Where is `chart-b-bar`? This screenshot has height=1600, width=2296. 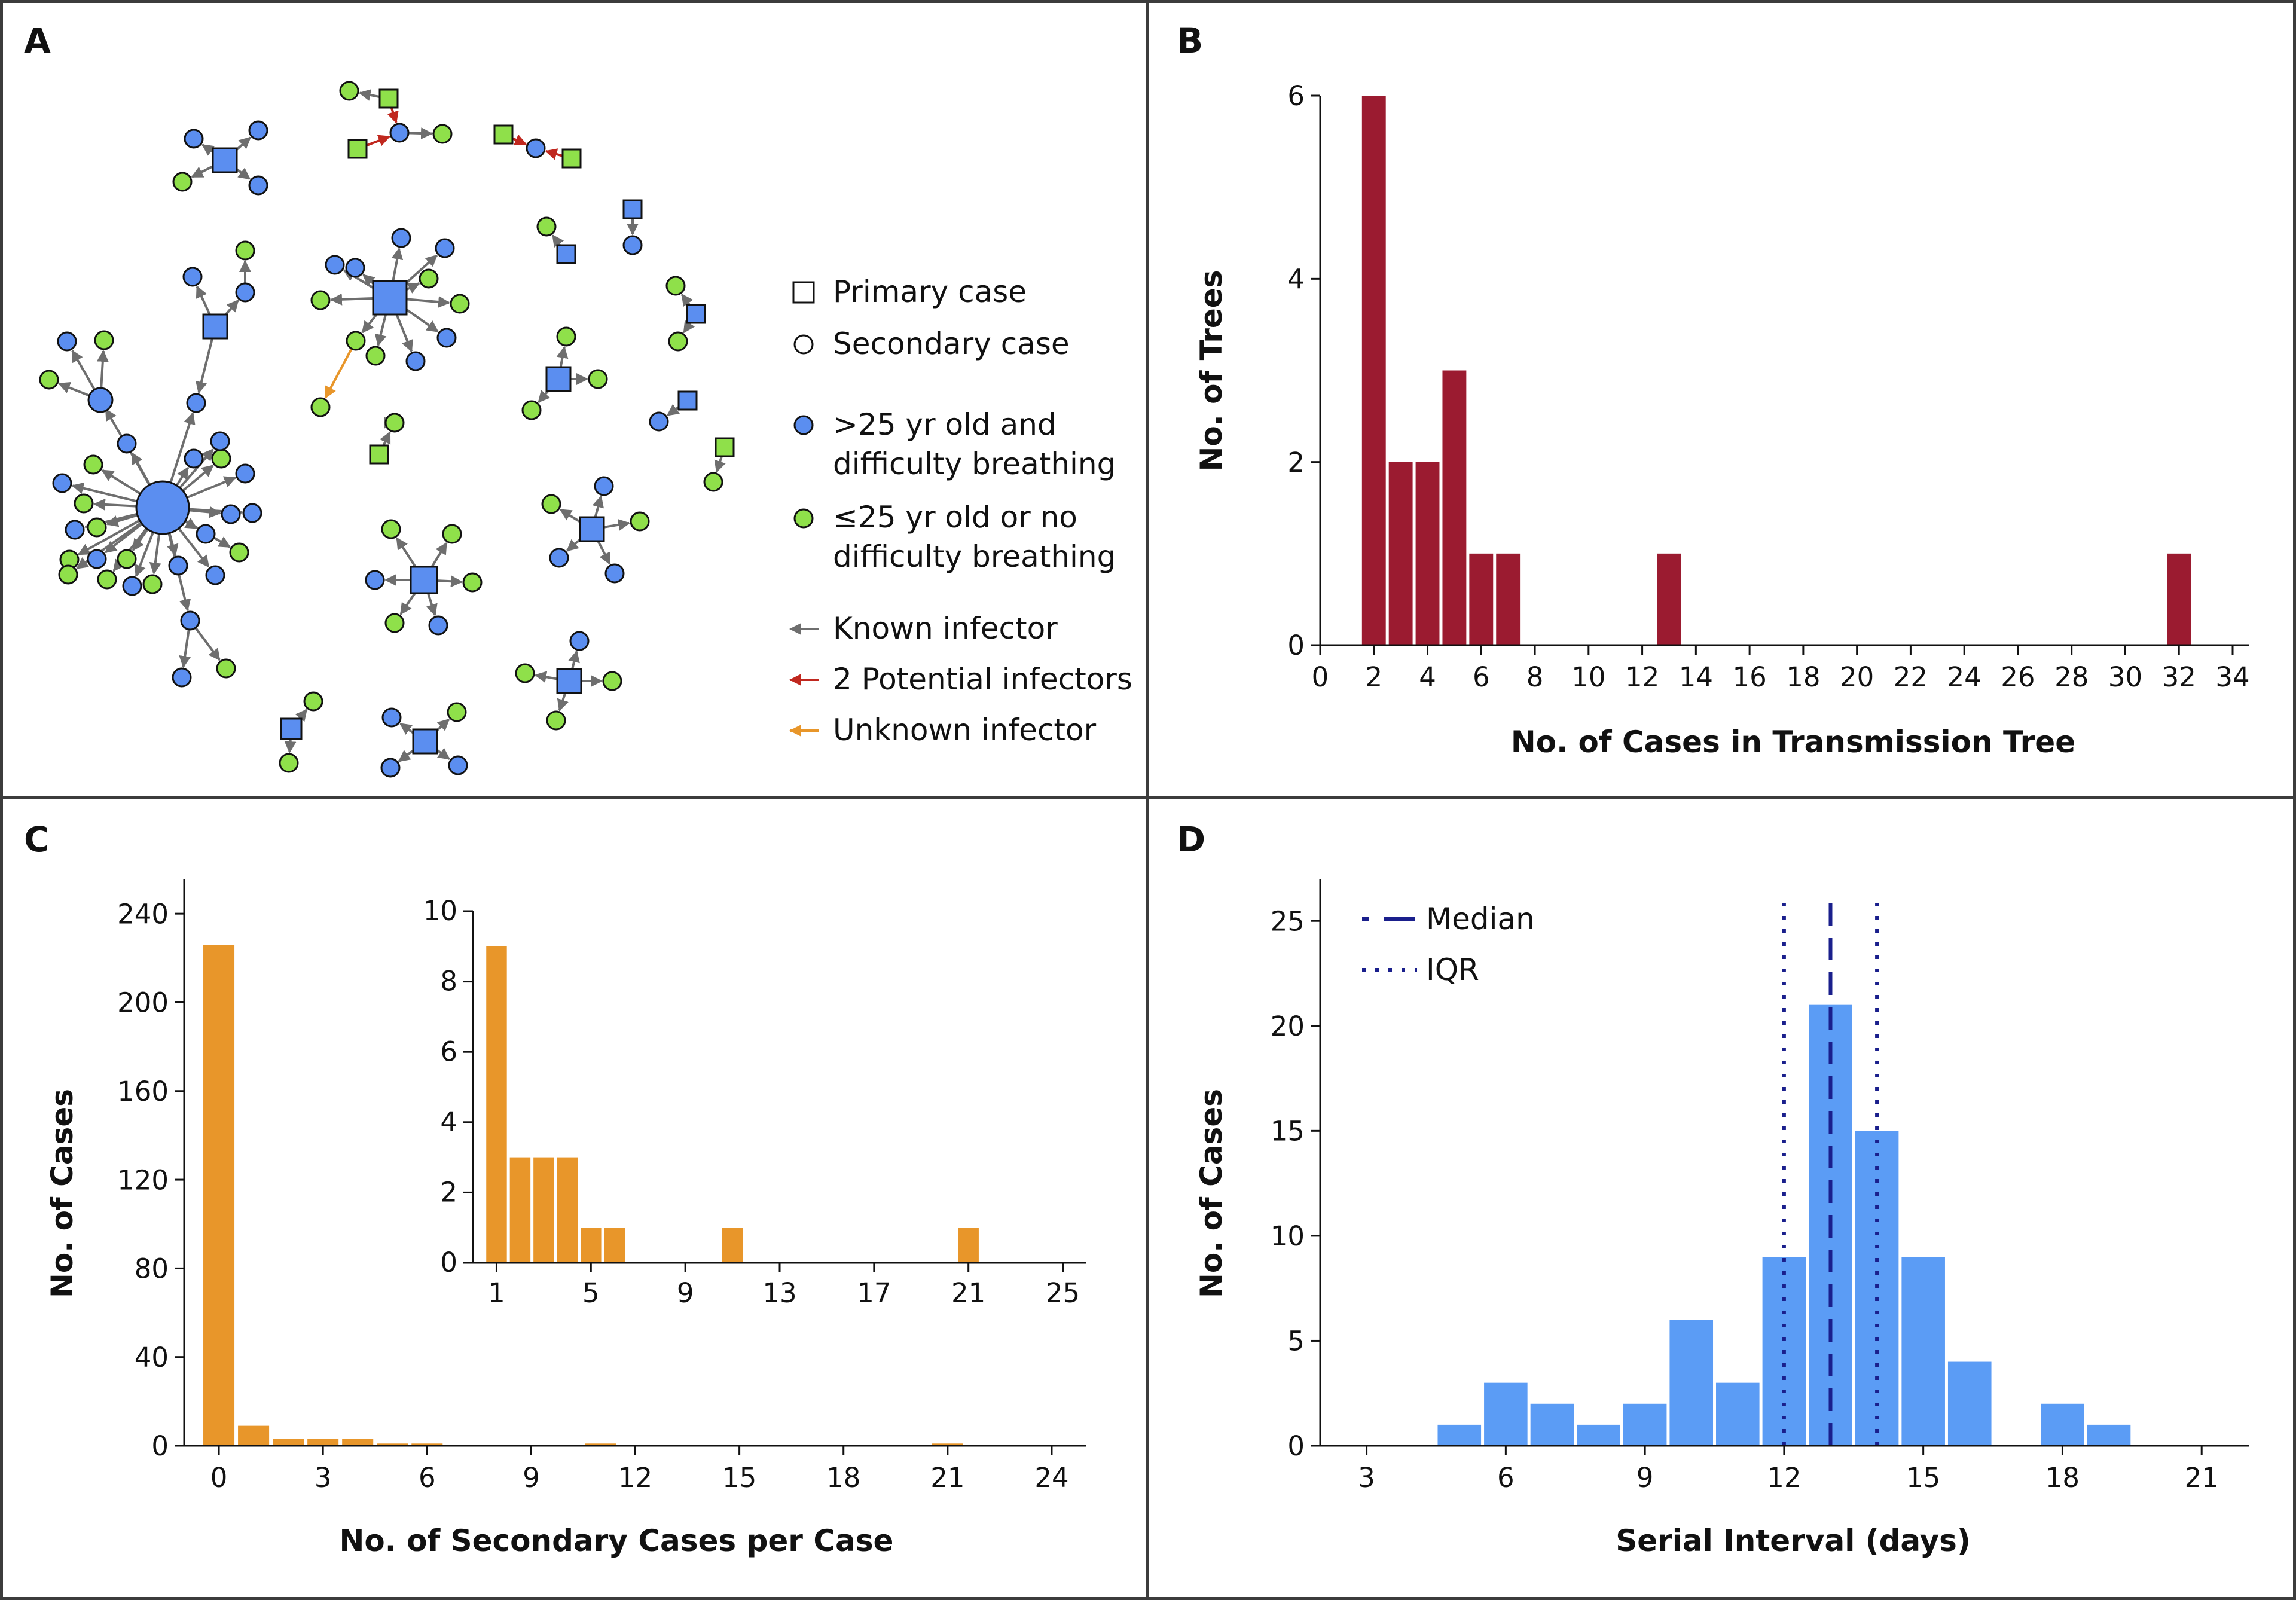 chart-b-bar is located at coordinates (1481, 599).